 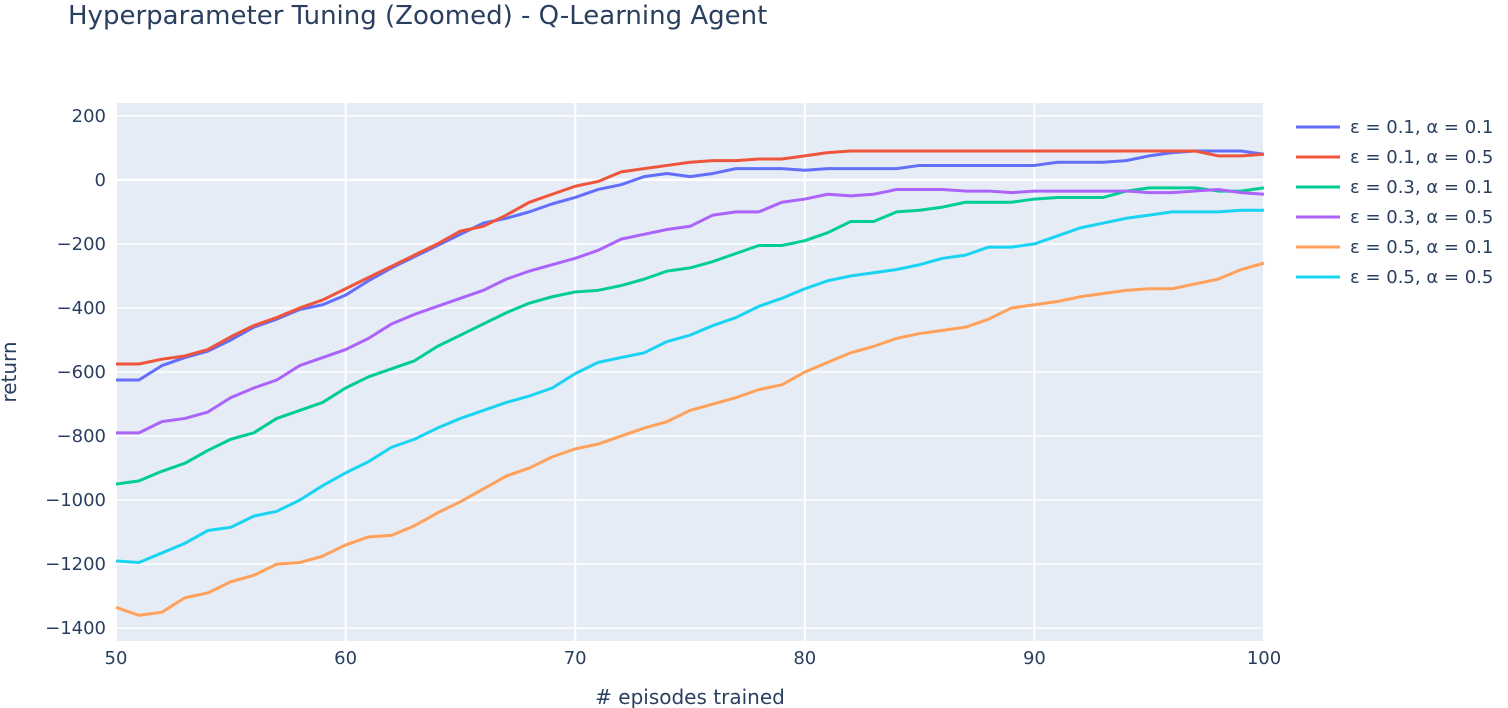 What do you see at coordinates (81, 308) in the screenshot?
I see `y-tick-label: −400` at bounding box center [81, 308].